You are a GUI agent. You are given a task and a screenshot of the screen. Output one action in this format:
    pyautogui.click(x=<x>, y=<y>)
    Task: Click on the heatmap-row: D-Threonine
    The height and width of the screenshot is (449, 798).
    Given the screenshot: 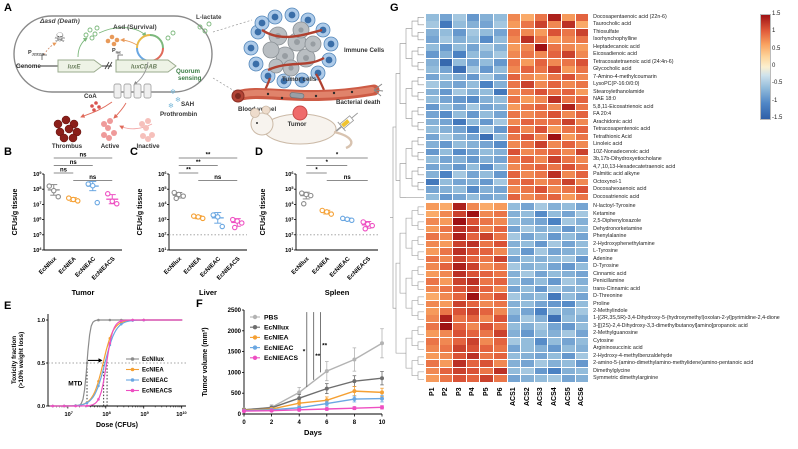 What is the action you would take?
    pyautogui.click(x=603, y=296)
    